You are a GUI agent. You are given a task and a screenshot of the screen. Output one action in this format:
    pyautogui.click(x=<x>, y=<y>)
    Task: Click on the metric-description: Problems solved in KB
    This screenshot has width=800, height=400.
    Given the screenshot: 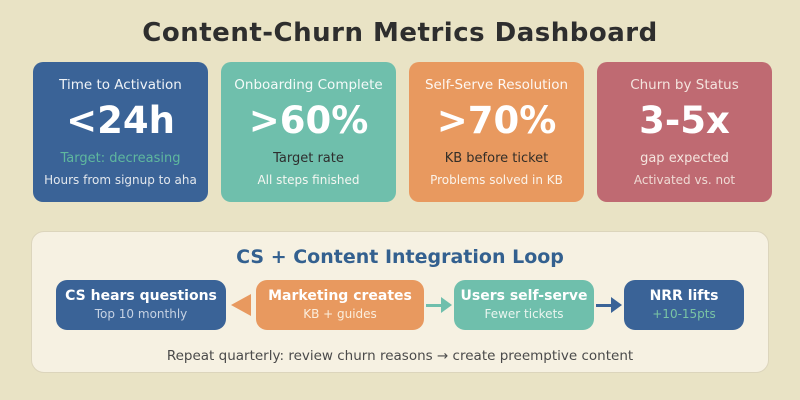 What is the action you would take?
    pyautogui.click(x=496, y=179)
    